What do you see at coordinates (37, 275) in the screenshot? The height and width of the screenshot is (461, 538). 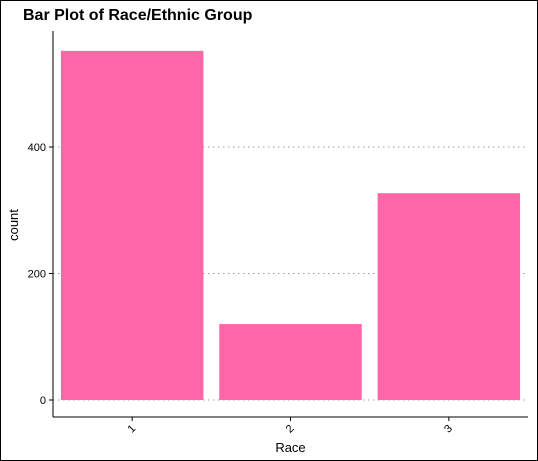 I see `y-tick-label: 200` at bounding box center [37, 275].